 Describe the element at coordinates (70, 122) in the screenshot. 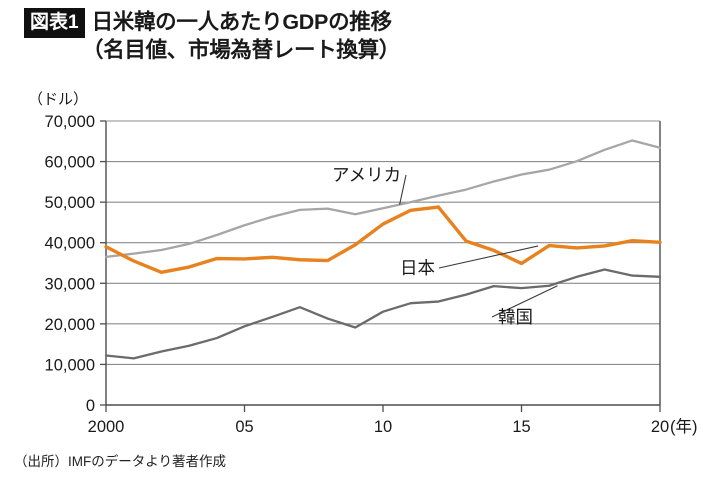

I see `y-tick-label: 70,000` at that location.